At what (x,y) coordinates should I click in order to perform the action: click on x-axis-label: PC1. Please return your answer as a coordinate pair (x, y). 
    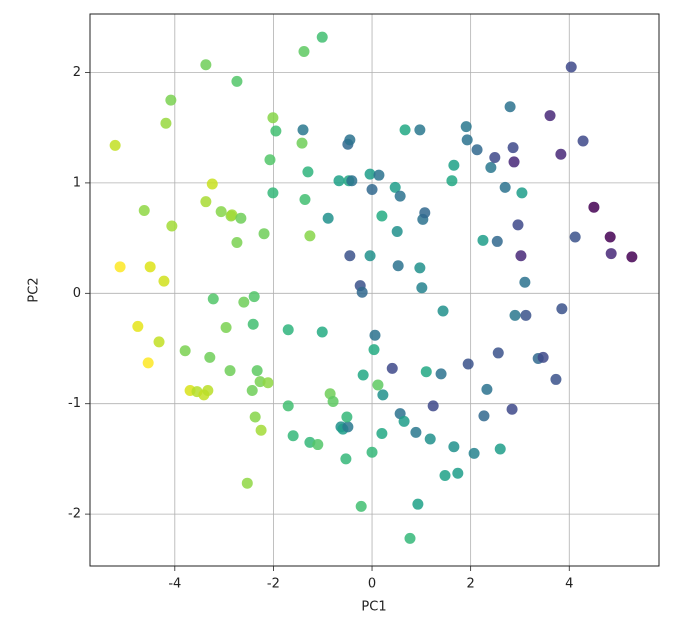
    Looking at the image, I should click on (373, 607).